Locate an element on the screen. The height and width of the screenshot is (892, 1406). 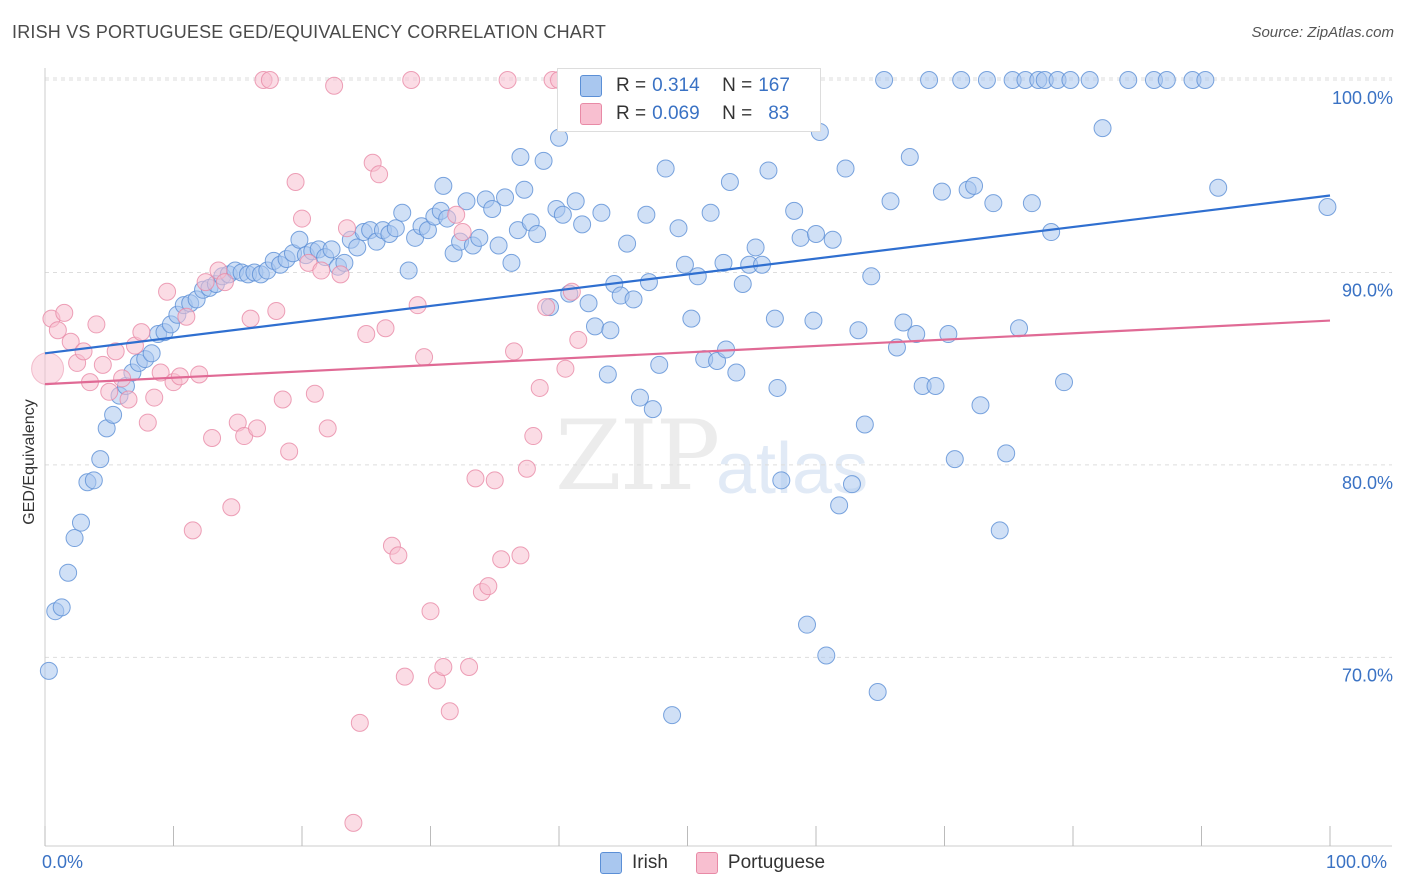
legend-item-portuguese: Portuguese is located at coordinates (760, 863).